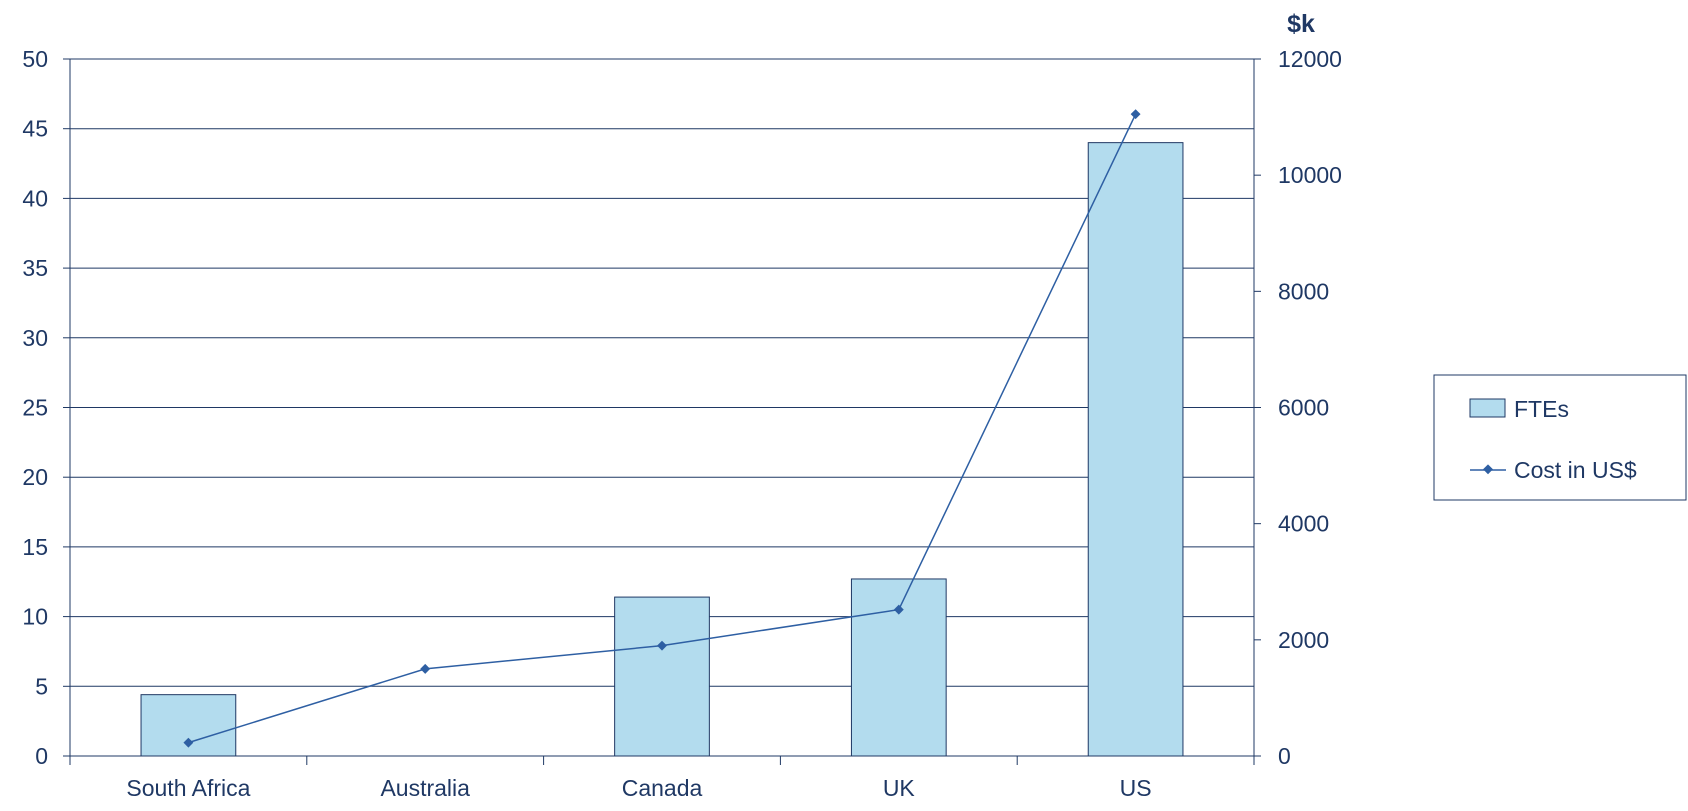 The width and height of the screenshot is (1688, 811). Describe the element at coordinates (41, 686) in the screenshot. I see `left-axis-tick-label: 5` at that location.